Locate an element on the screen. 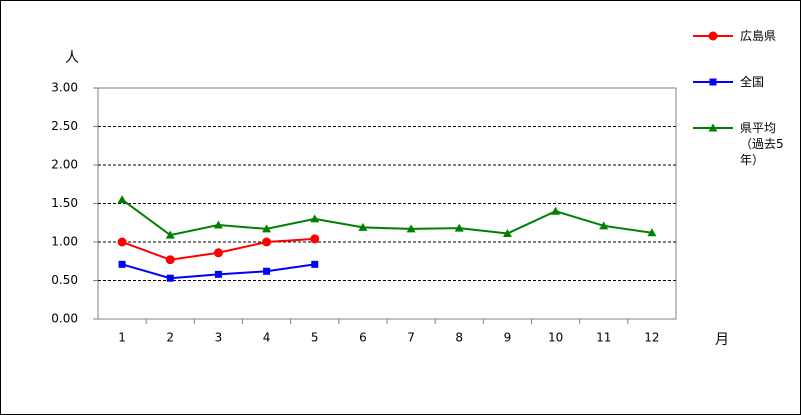 This screenshot has width=801, height=415. x-tick-label: 2 is located at coordinates (170, 338).